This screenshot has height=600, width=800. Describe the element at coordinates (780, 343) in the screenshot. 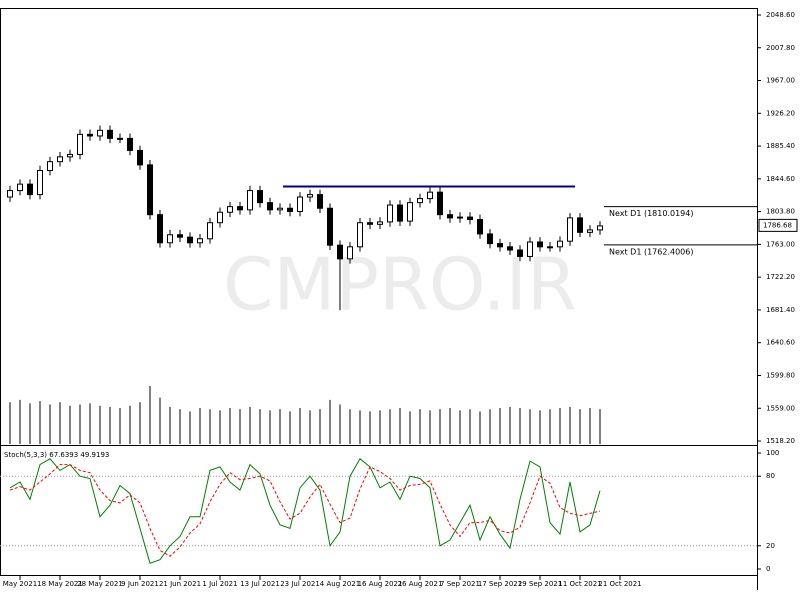

I see `y-tick-label: 1640.60` at that location.